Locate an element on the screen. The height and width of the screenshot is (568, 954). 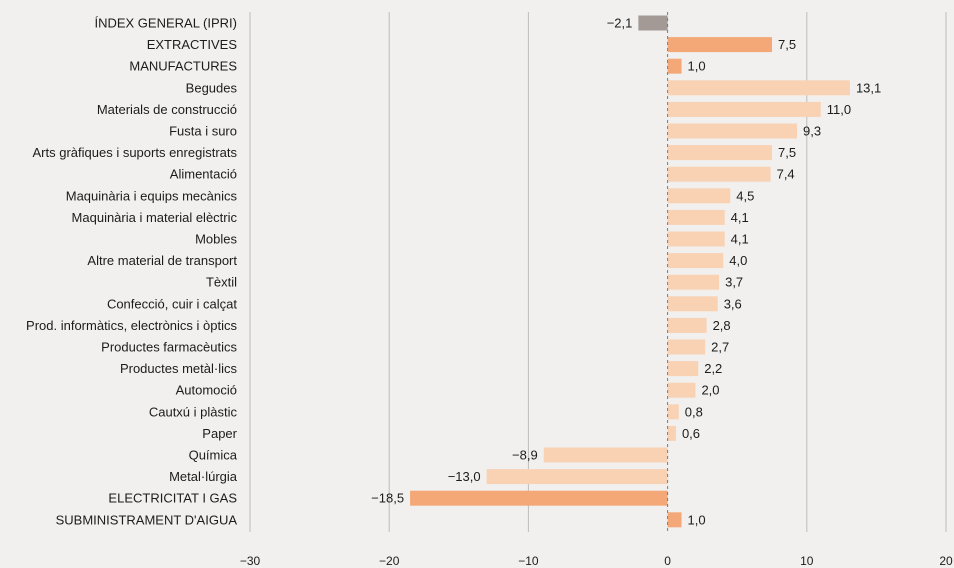
value-label: 9,3 is located at coordinates (812, 131).